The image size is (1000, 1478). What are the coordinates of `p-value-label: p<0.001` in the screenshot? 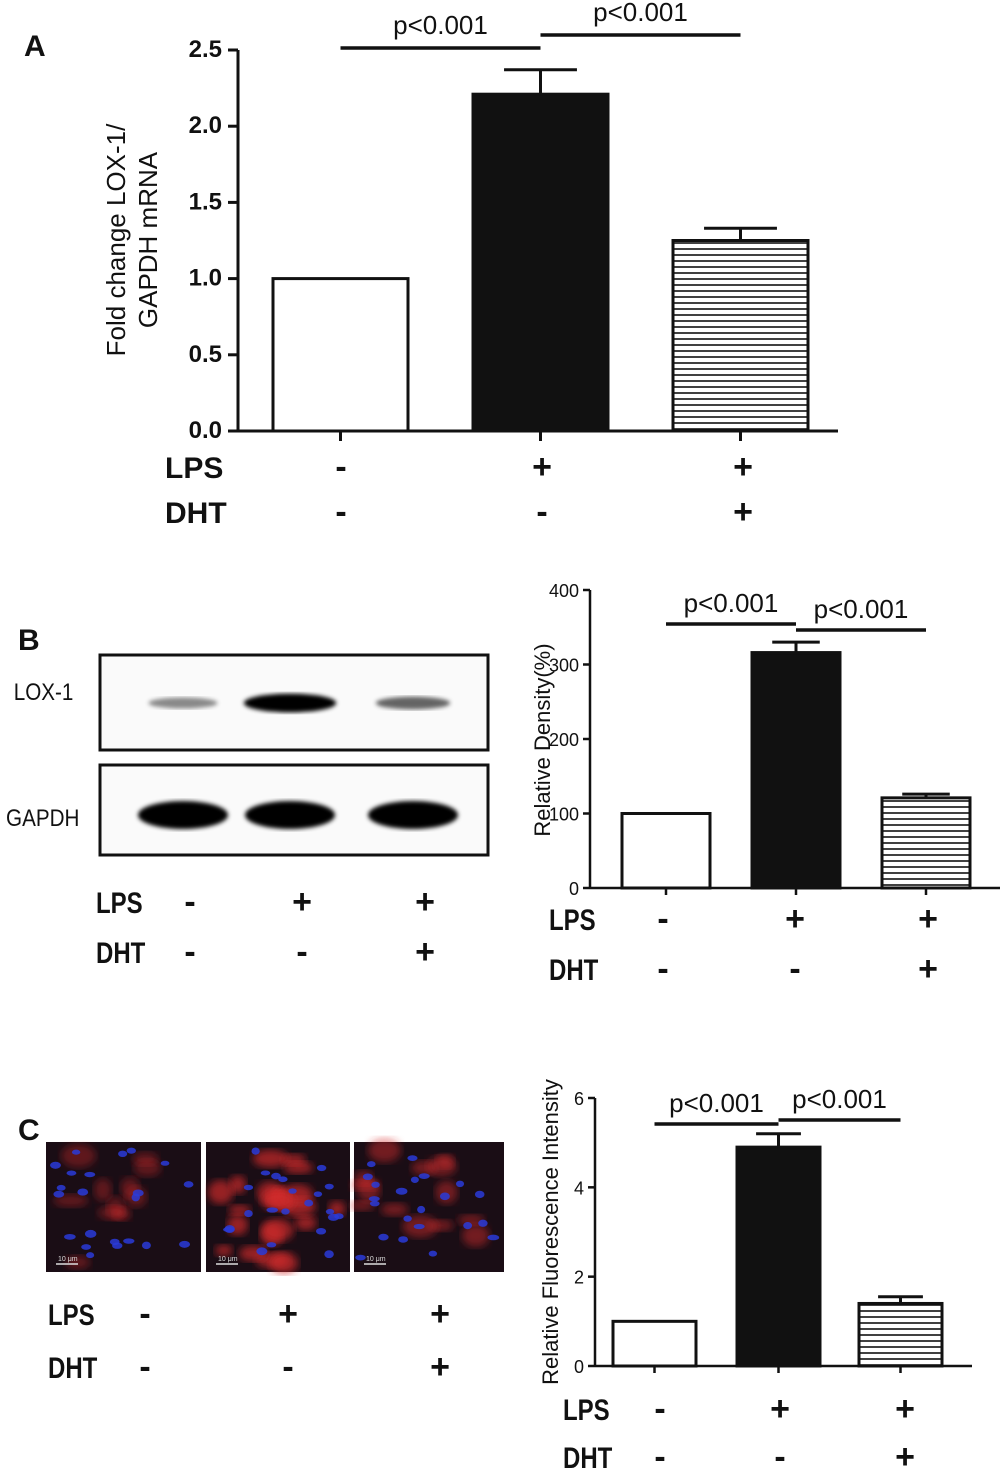 It's located at (839, 1099).